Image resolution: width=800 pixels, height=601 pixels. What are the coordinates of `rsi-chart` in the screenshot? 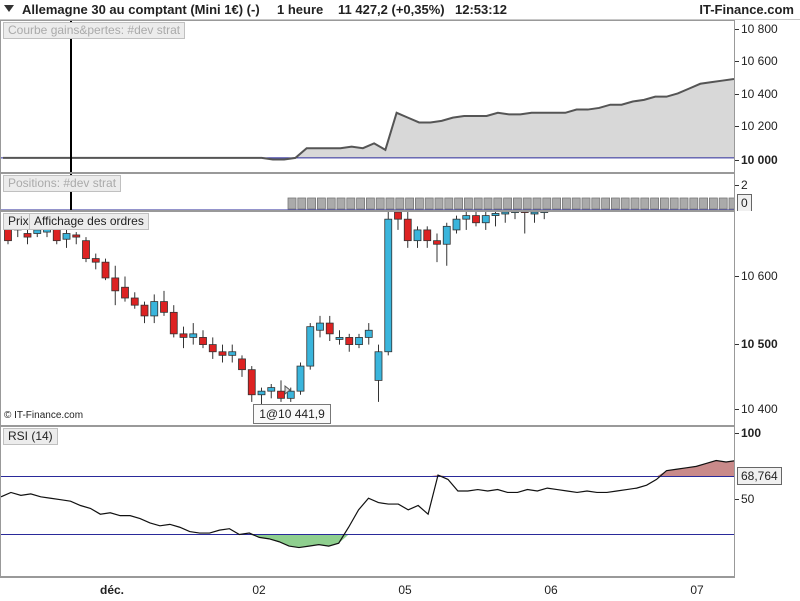 It's located at (367, 504).